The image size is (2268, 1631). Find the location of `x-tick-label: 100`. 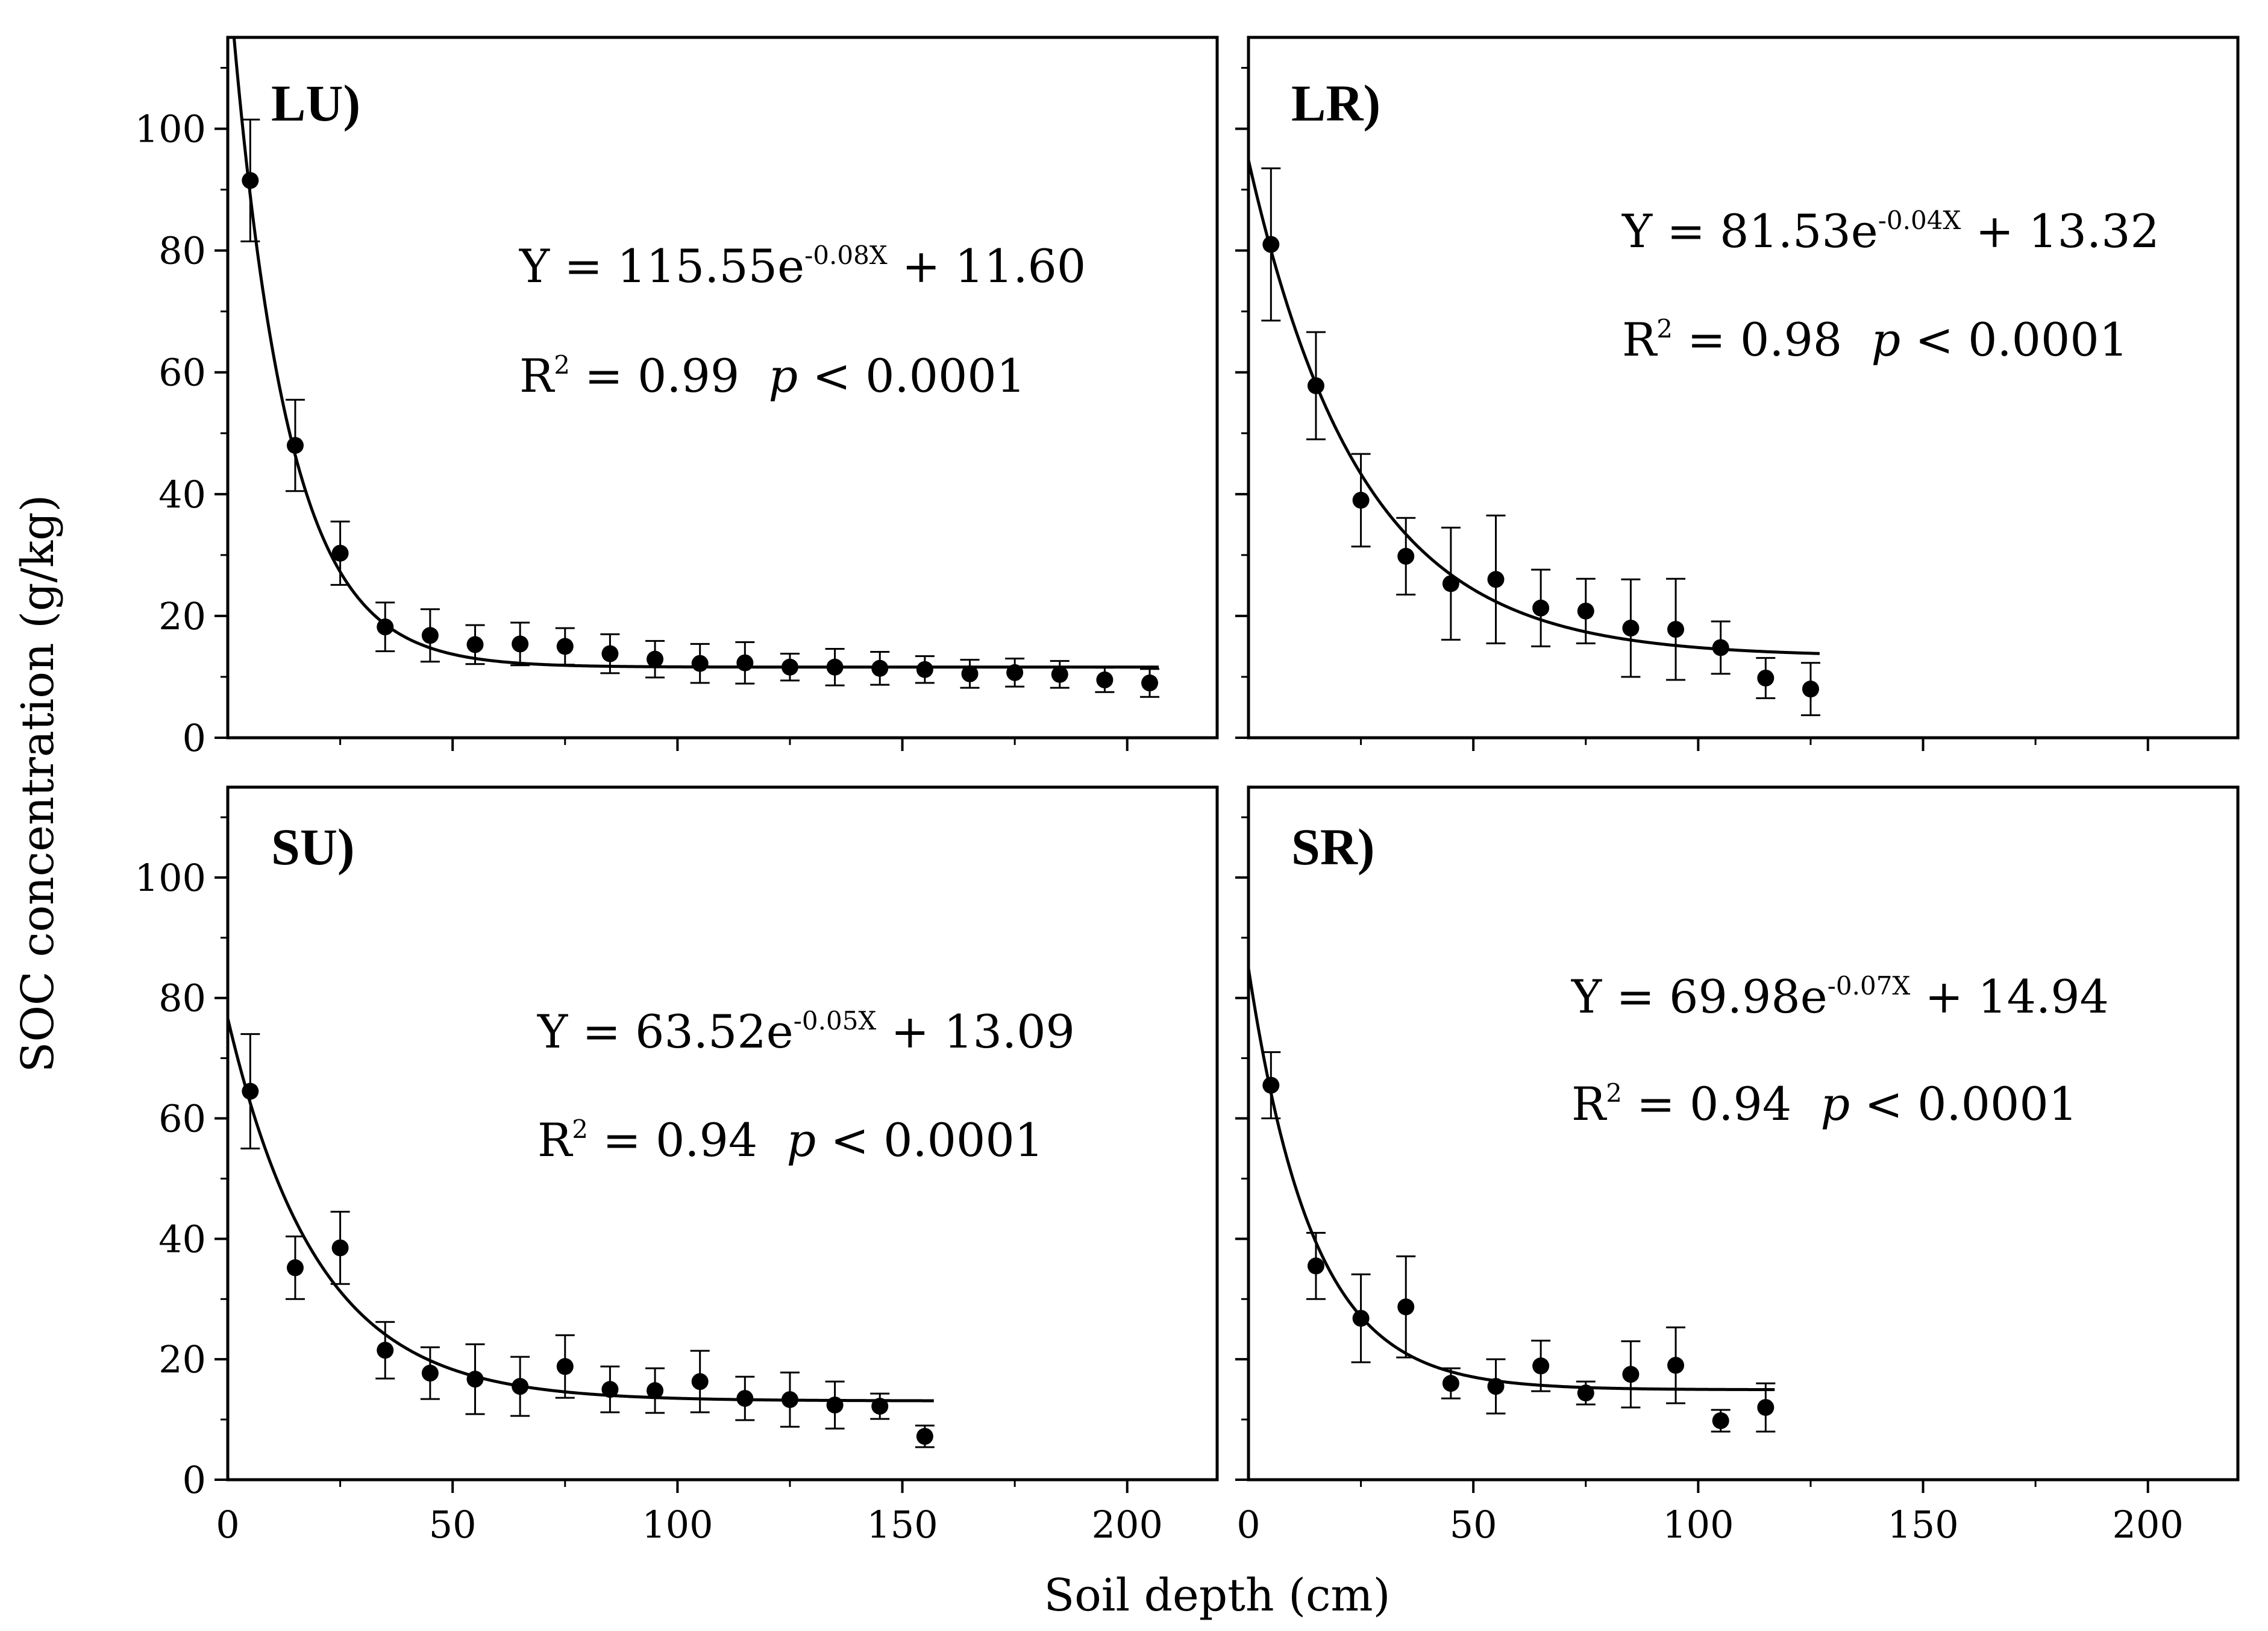

x-tick-label: 100 is located at coordinates (677, 1525).